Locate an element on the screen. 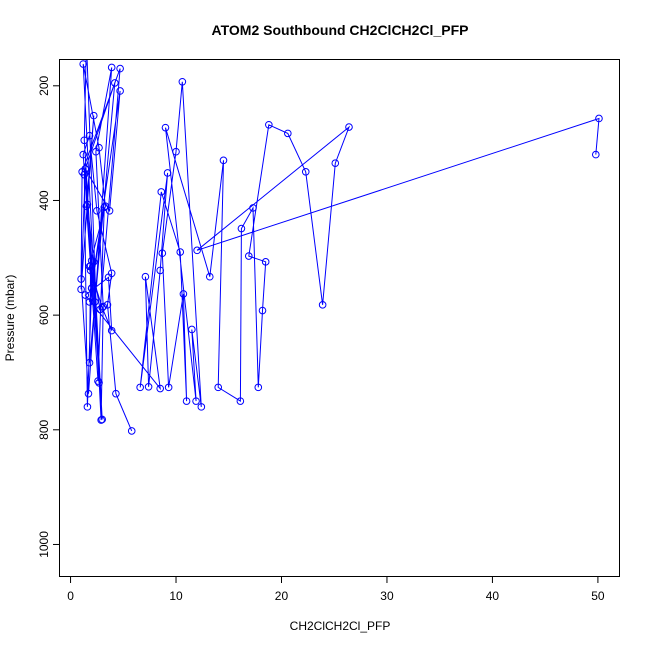 This screenshot has width=650, height=650. y-axis: 200 400 600 800 1000 is located at coordinates (48, 316).